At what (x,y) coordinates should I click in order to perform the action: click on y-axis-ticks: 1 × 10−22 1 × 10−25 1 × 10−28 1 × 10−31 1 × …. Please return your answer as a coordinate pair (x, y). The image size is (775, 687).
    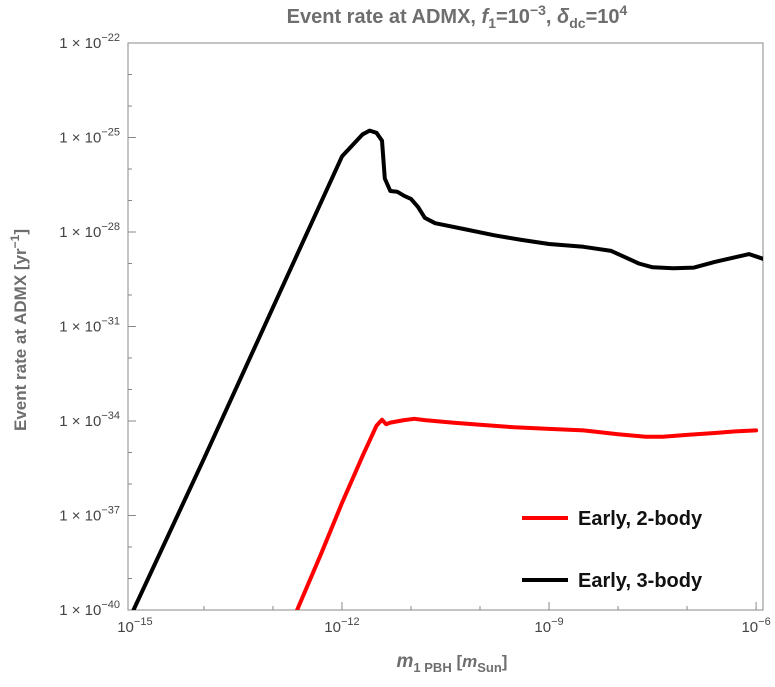
    Looking at the image, I should click on (97, 325).